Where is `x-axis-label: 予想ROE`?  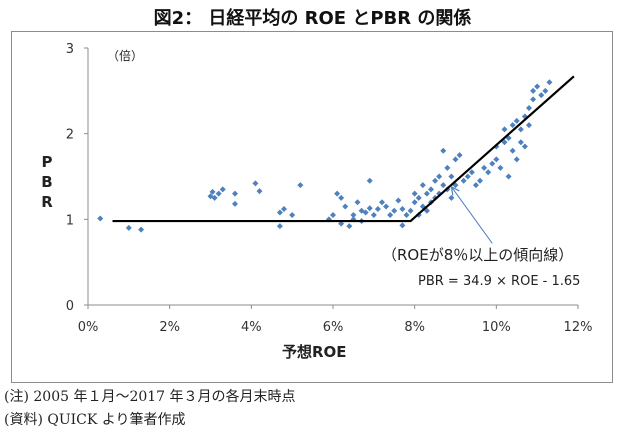
x-axis-label: 予想ROE is located at coordinates (314, 352).